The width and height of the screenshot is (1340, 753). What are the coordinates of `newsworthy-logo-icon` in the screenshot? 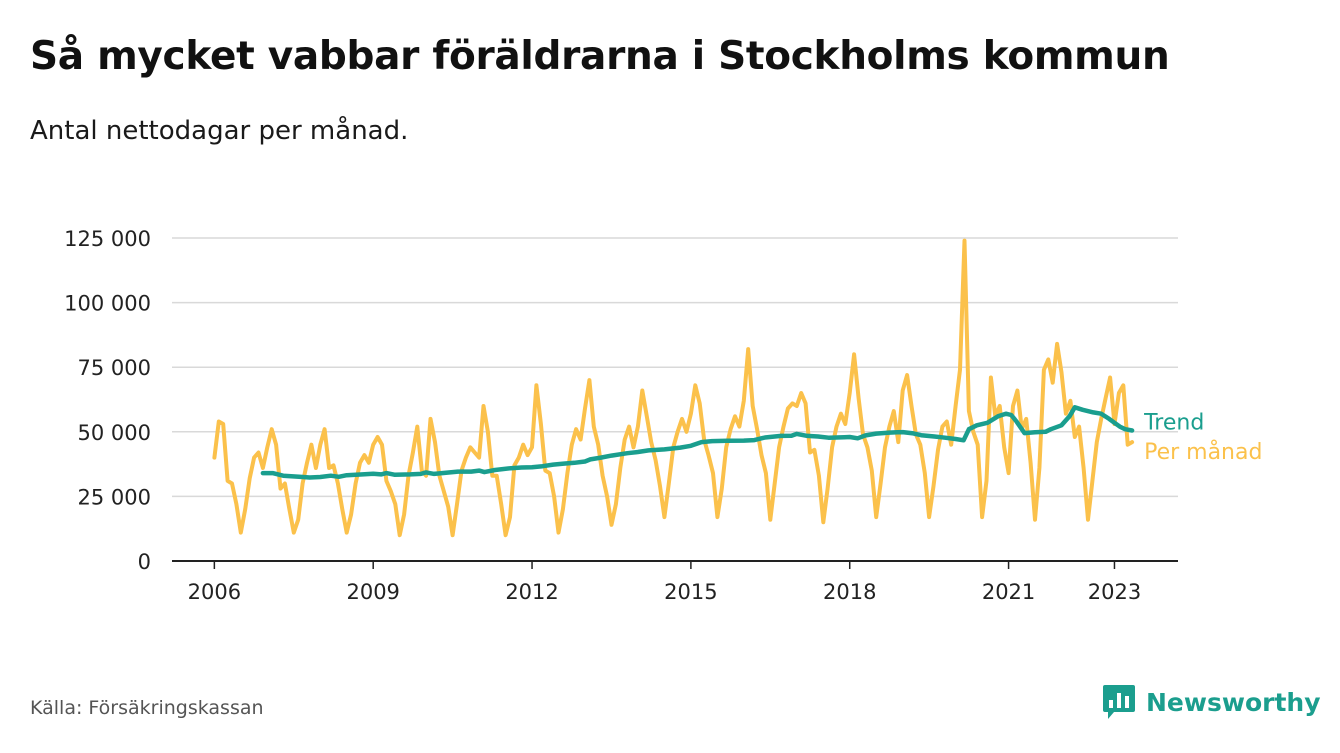 It's located at (1119, 702).